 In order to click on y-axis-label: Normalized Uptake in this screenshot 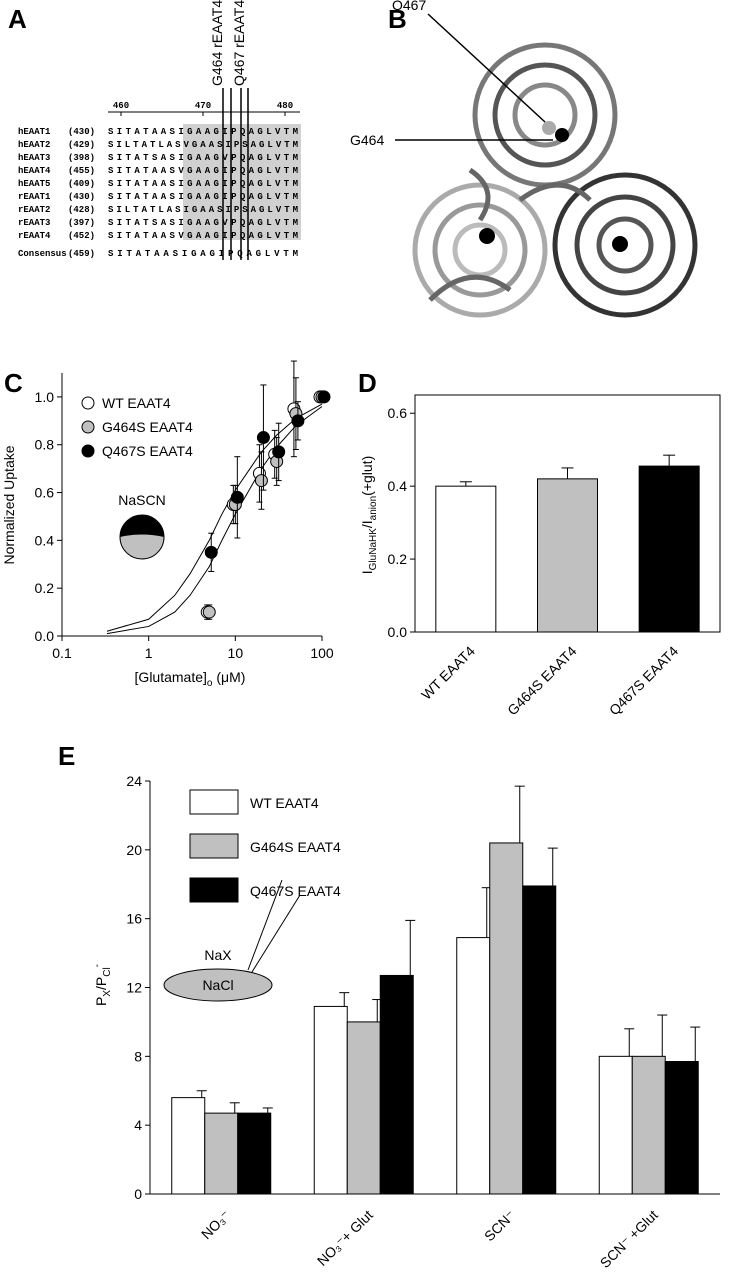, I will do `click(9, 504)`.